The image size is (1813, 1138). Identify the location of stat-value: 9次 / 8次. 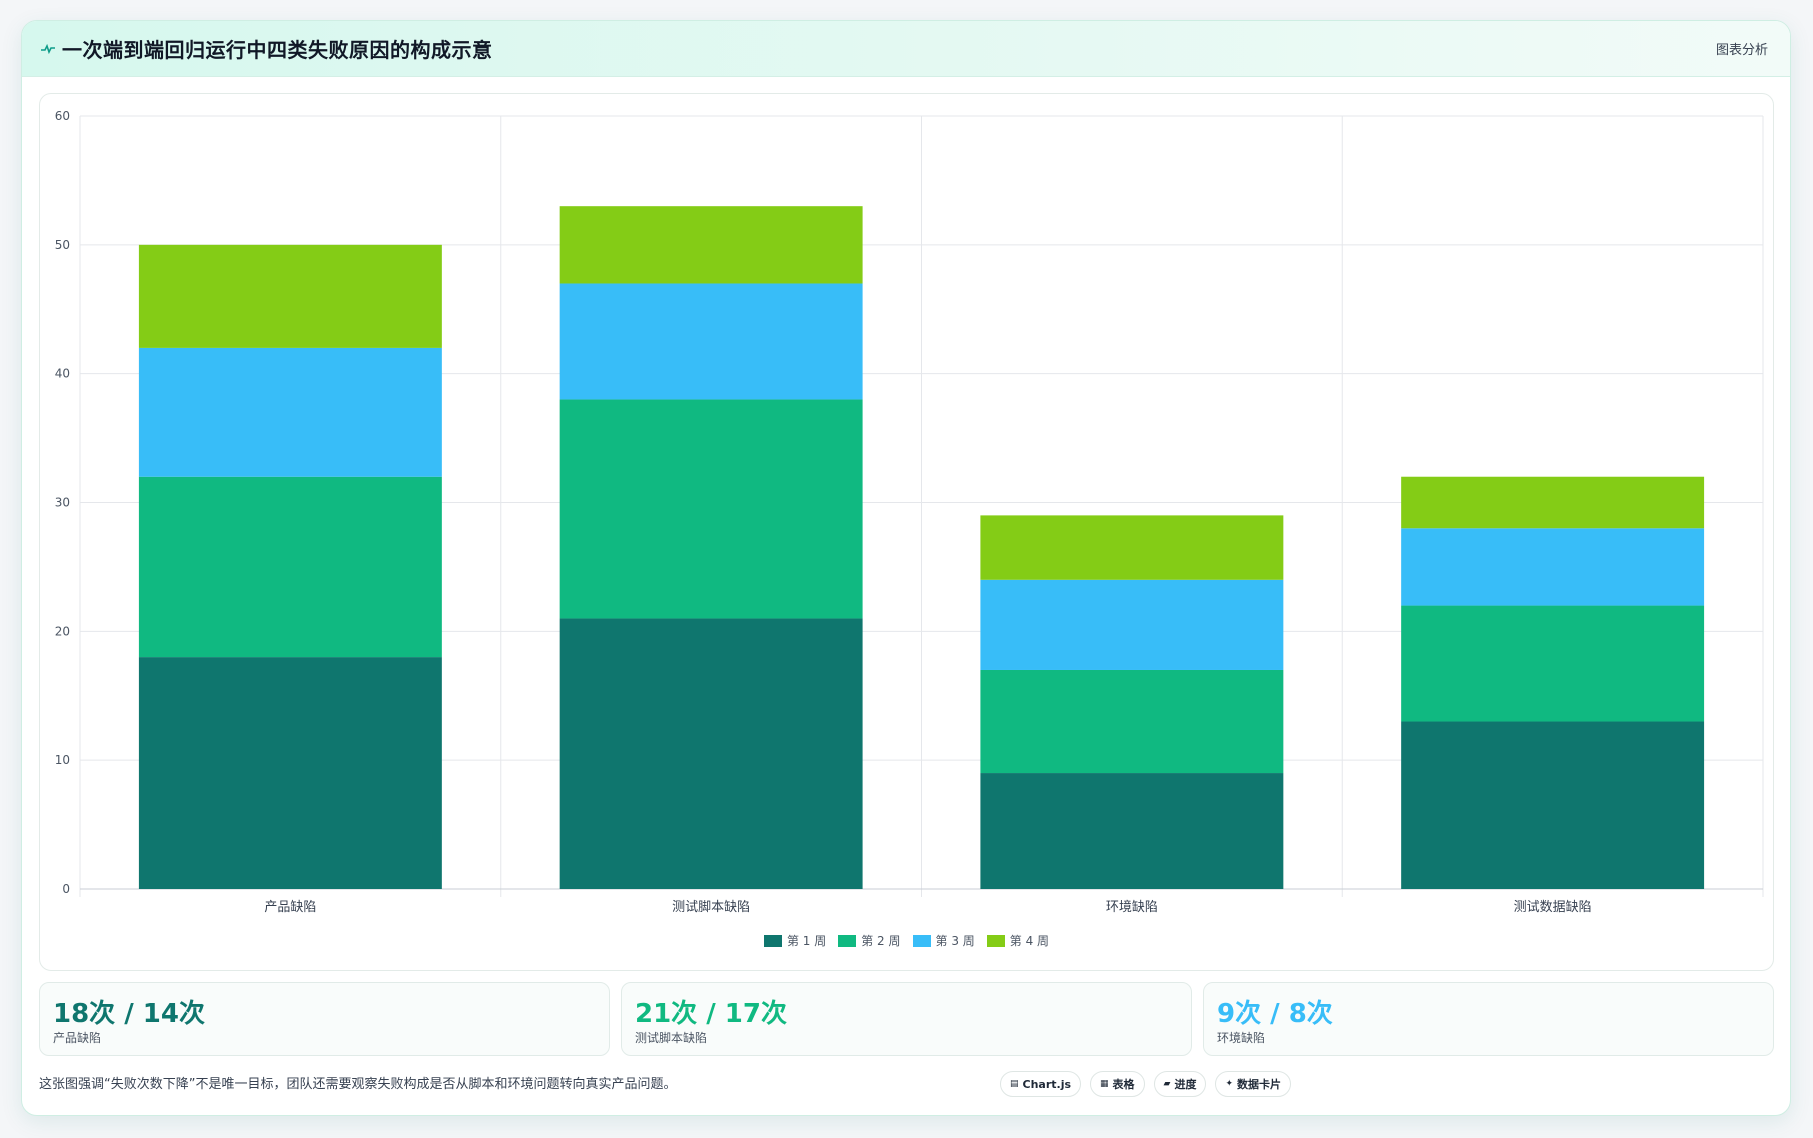
(1275, 1014).